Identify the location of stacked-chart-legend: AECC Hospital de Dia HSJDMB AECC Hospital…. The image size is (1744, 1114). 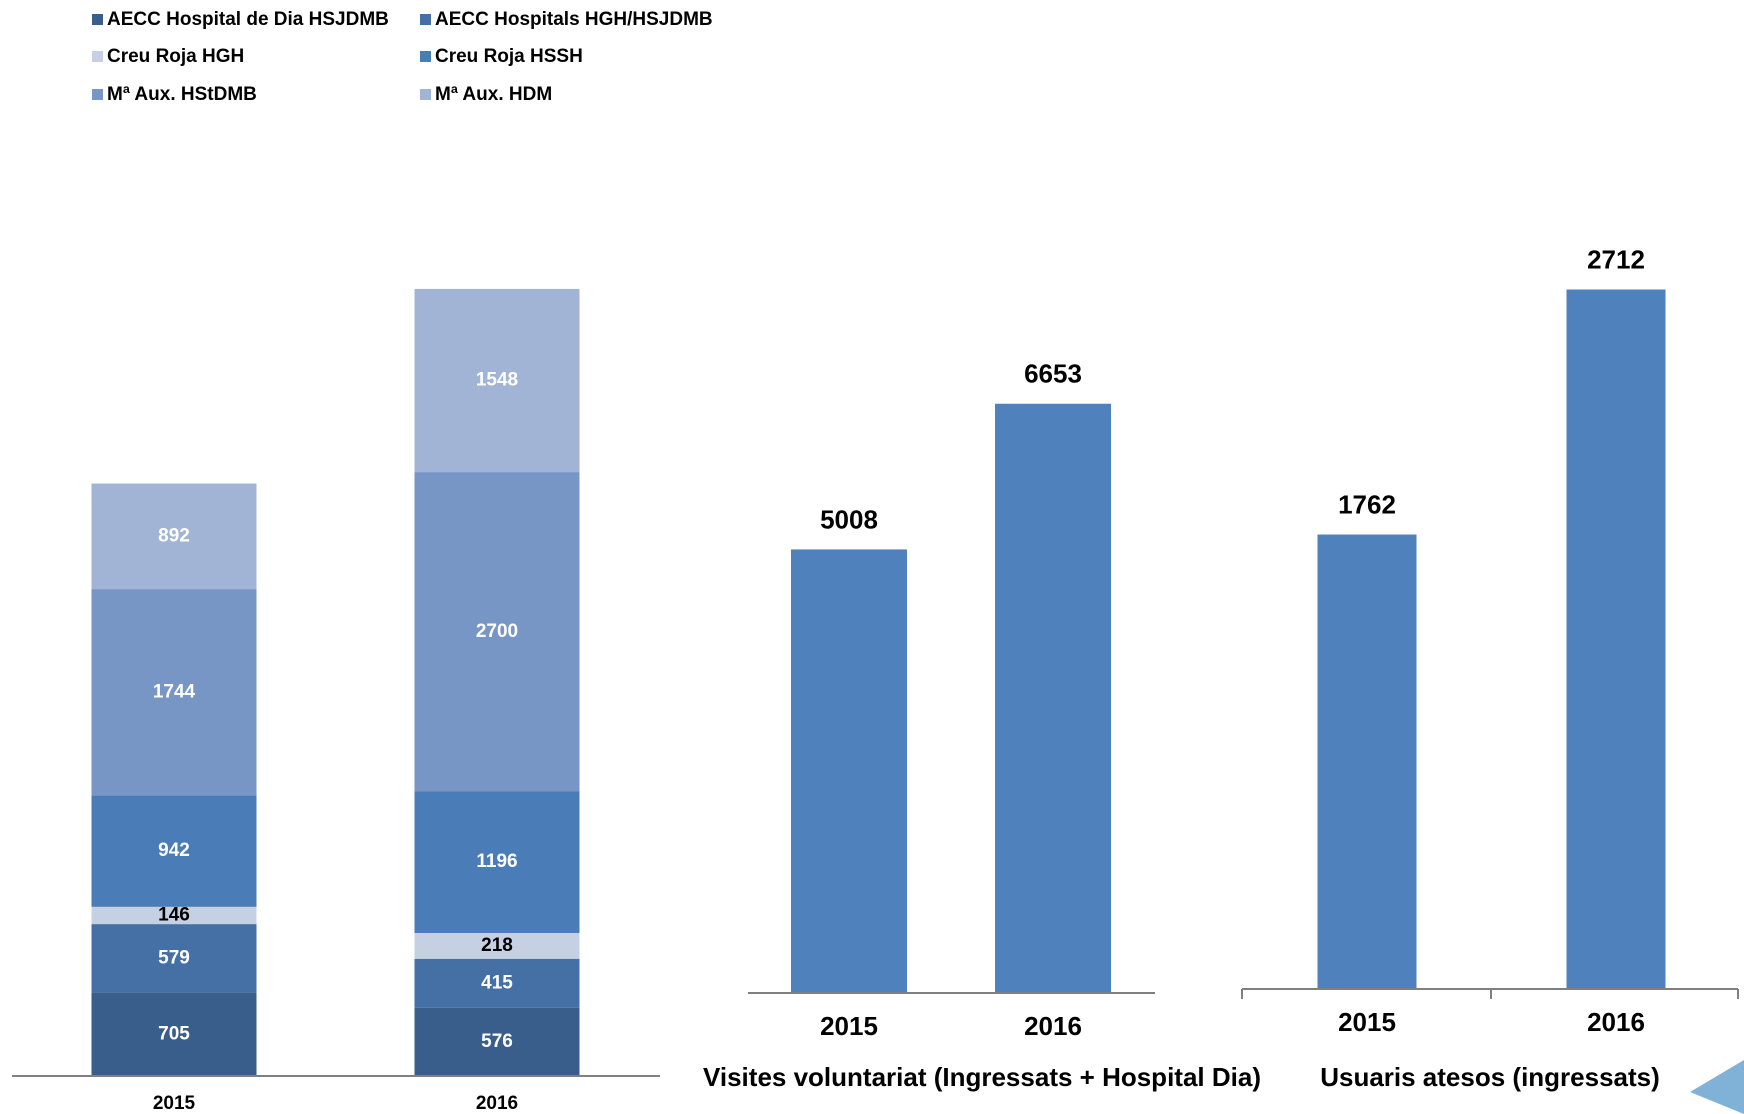
(402, 57).